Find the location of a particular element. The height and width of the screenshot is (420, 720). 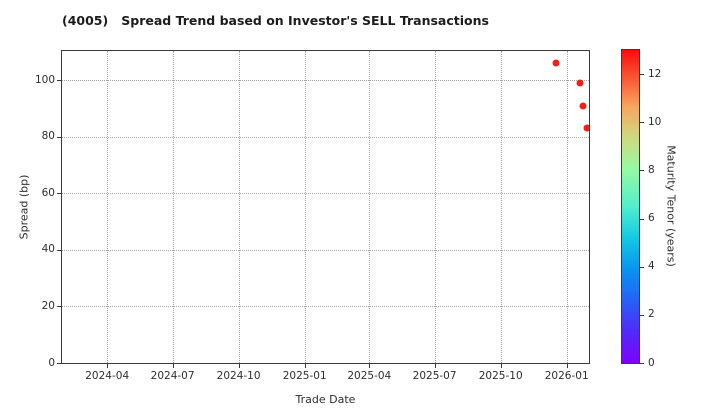

y-tick-label: 20 is located at coordinates (48, 305).